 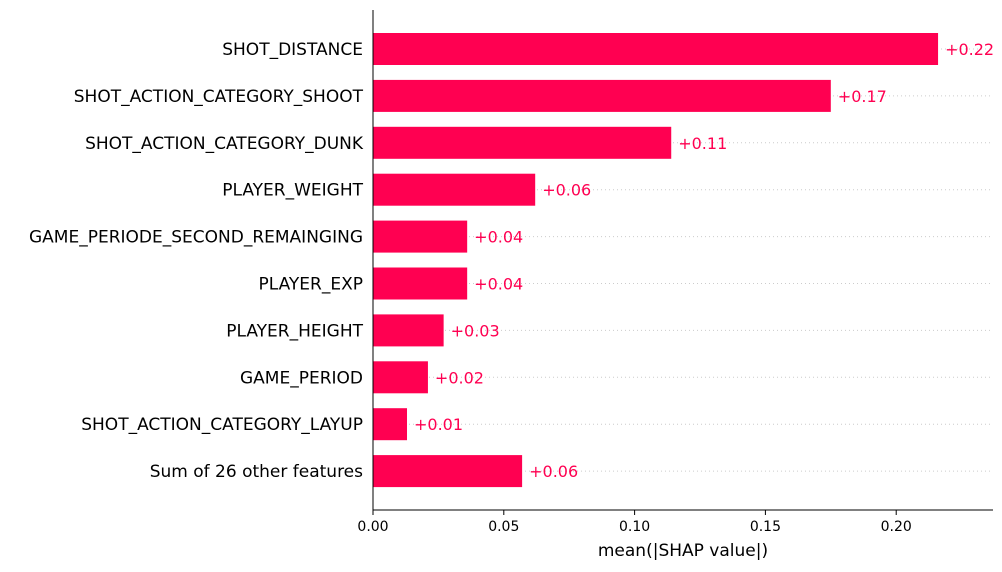 What do you see at coordinates (292, 50) in the screenshot?
I see `feature-label: SHOT_DISTANCE` at bounding box center [292, 50].